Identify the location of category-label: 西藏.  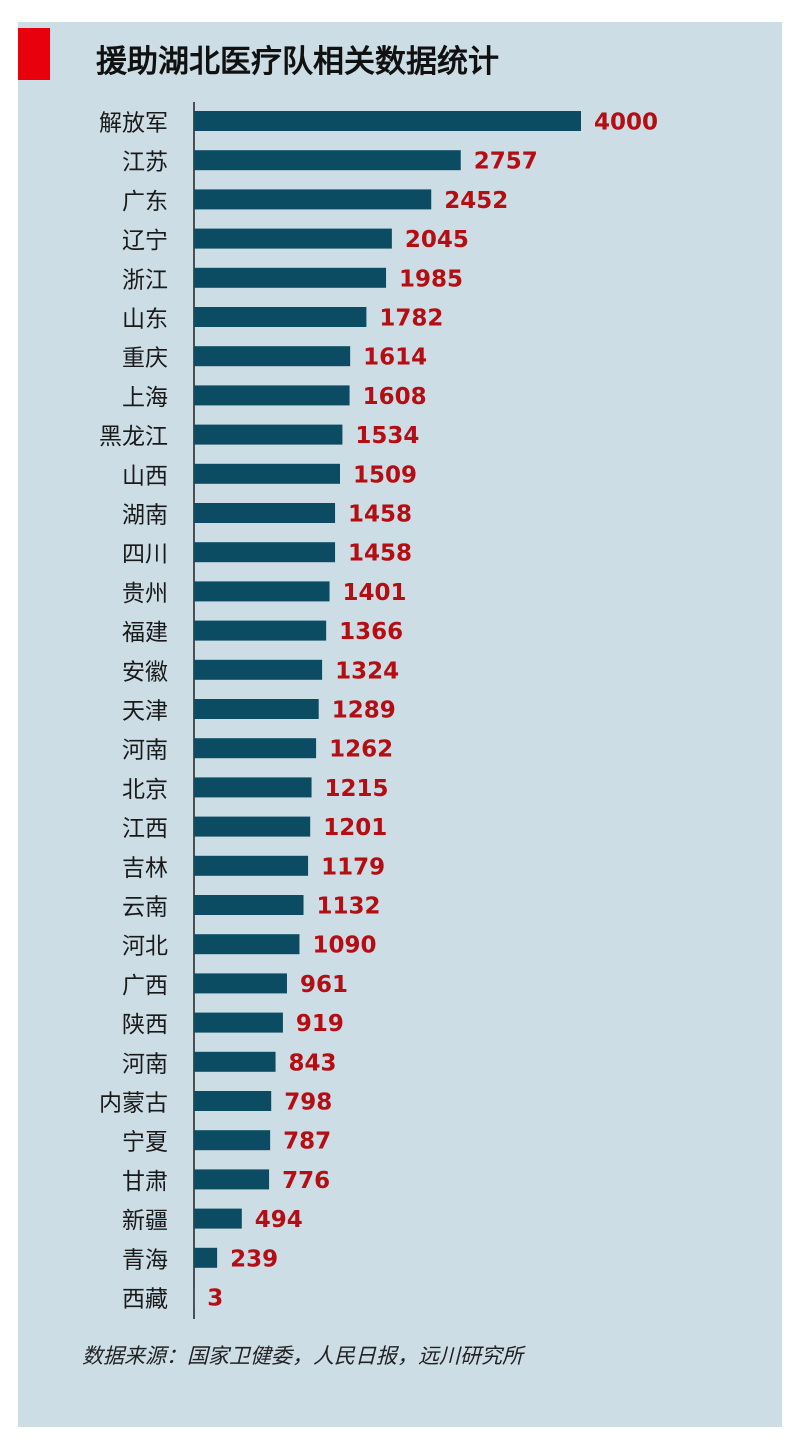
(145, 1300).